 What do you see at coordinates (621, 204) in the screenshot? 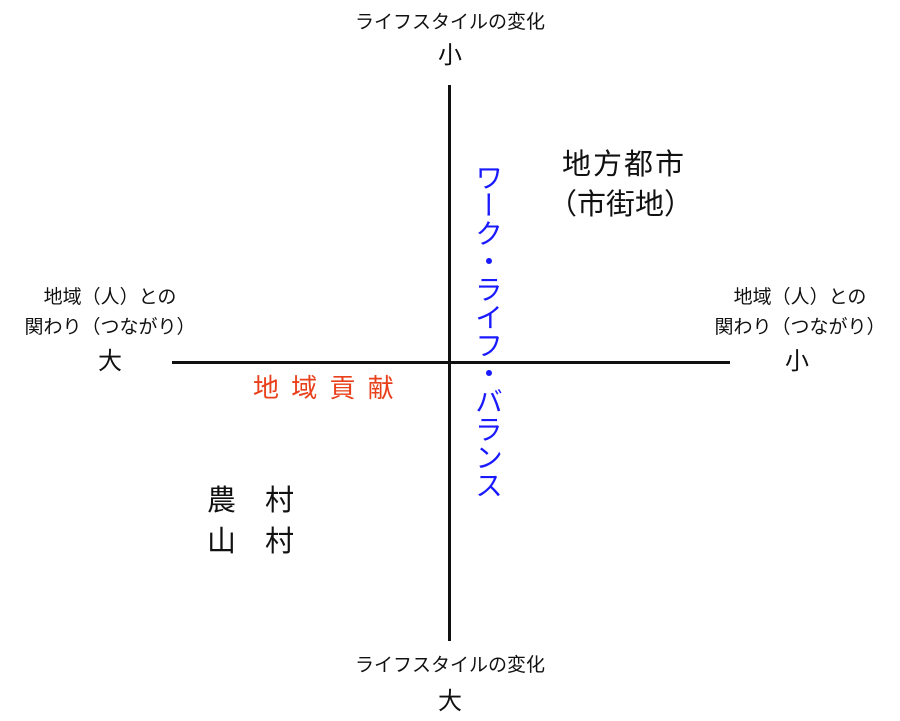
I see `quadrant-upper-right-line2: （市街地）` at bounding box center [621, 204].